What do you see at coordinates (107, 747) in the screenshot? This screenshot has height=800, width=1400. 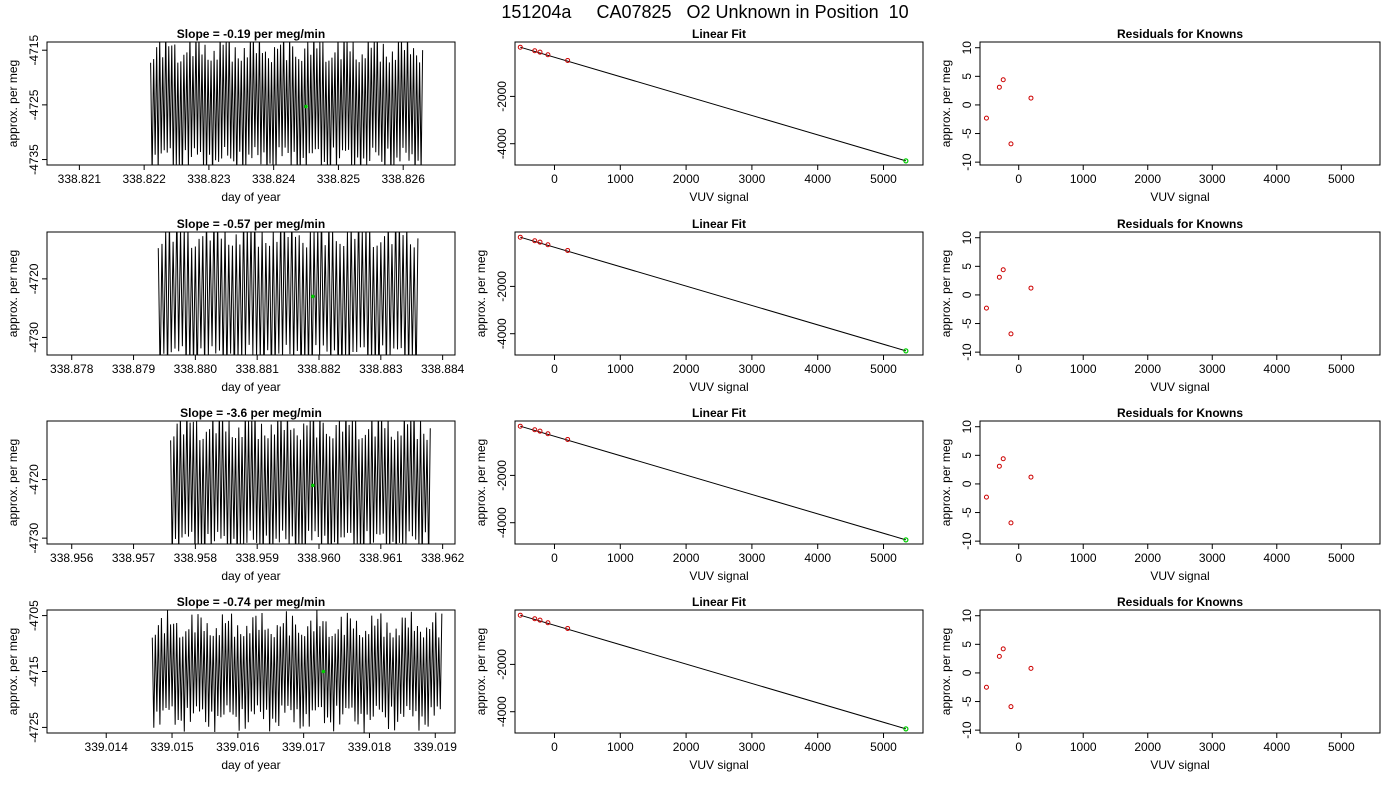 I see `x-tick-label: 339.014` at bounding box center [107, 747].